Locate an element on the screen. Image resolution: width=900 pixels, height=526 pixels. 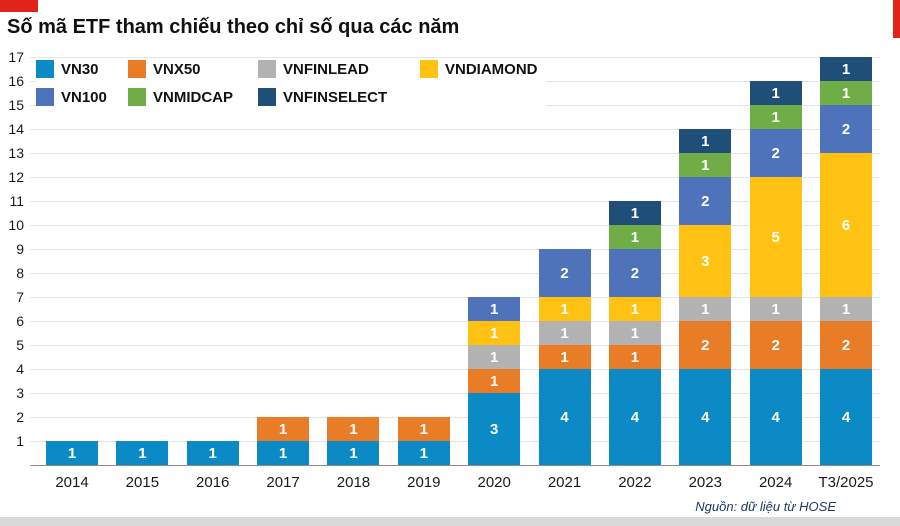
legend-label: VNFINLEAD is located at coordinates (326, 69).